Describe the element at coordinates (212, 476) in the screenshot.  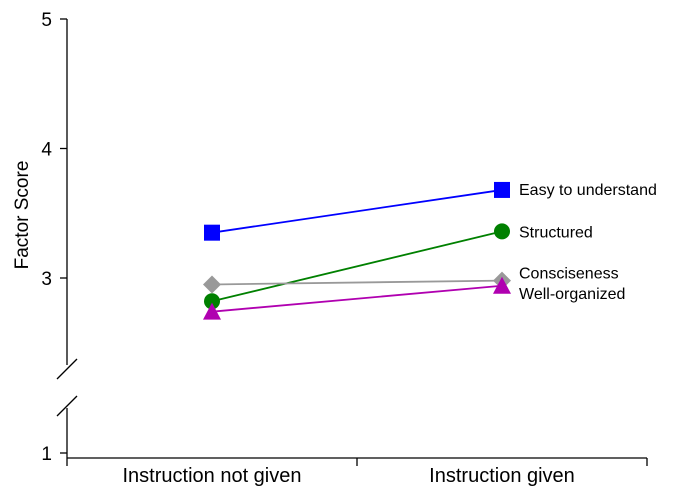
I see `x-tick-label: Instruction not given` at that location.